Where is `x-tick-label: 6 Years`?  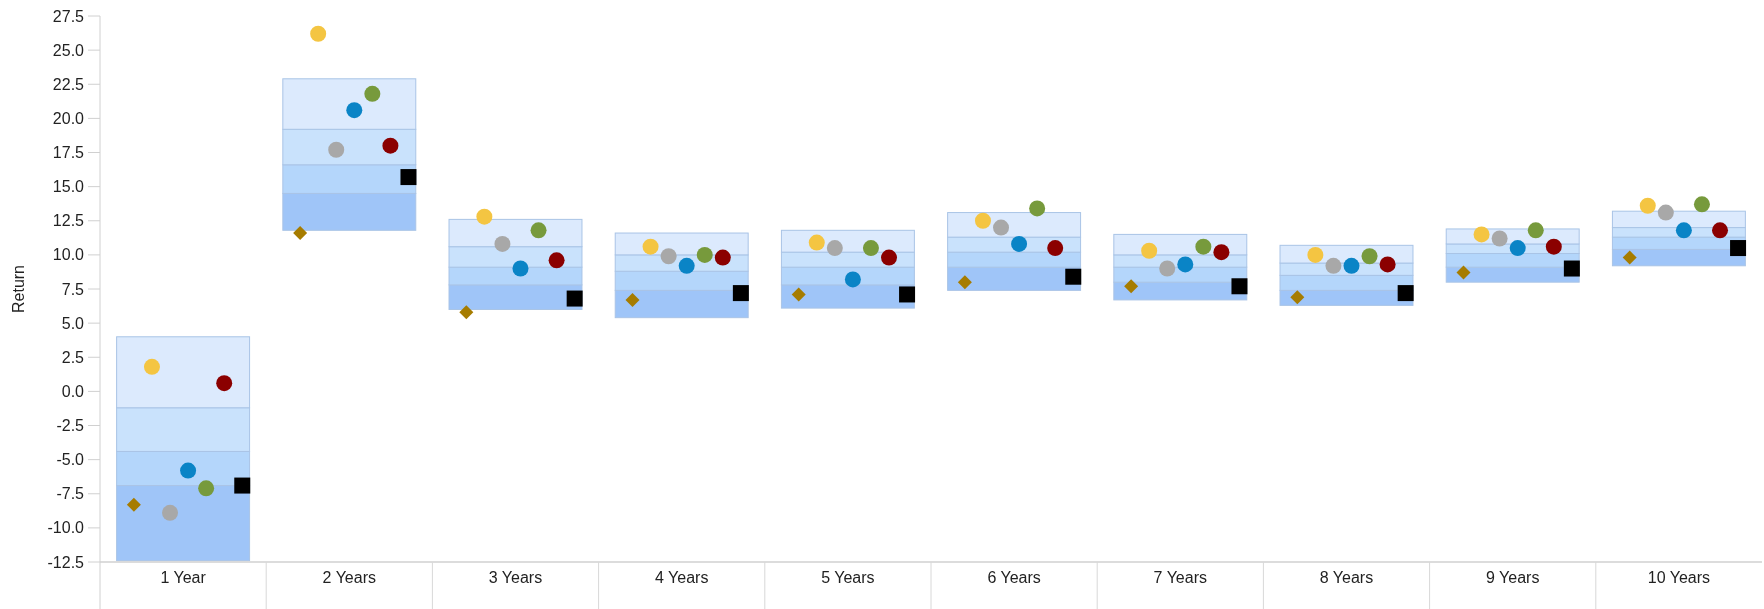
x-tick-label: 6 Years is located at coordinates (1014, 577).